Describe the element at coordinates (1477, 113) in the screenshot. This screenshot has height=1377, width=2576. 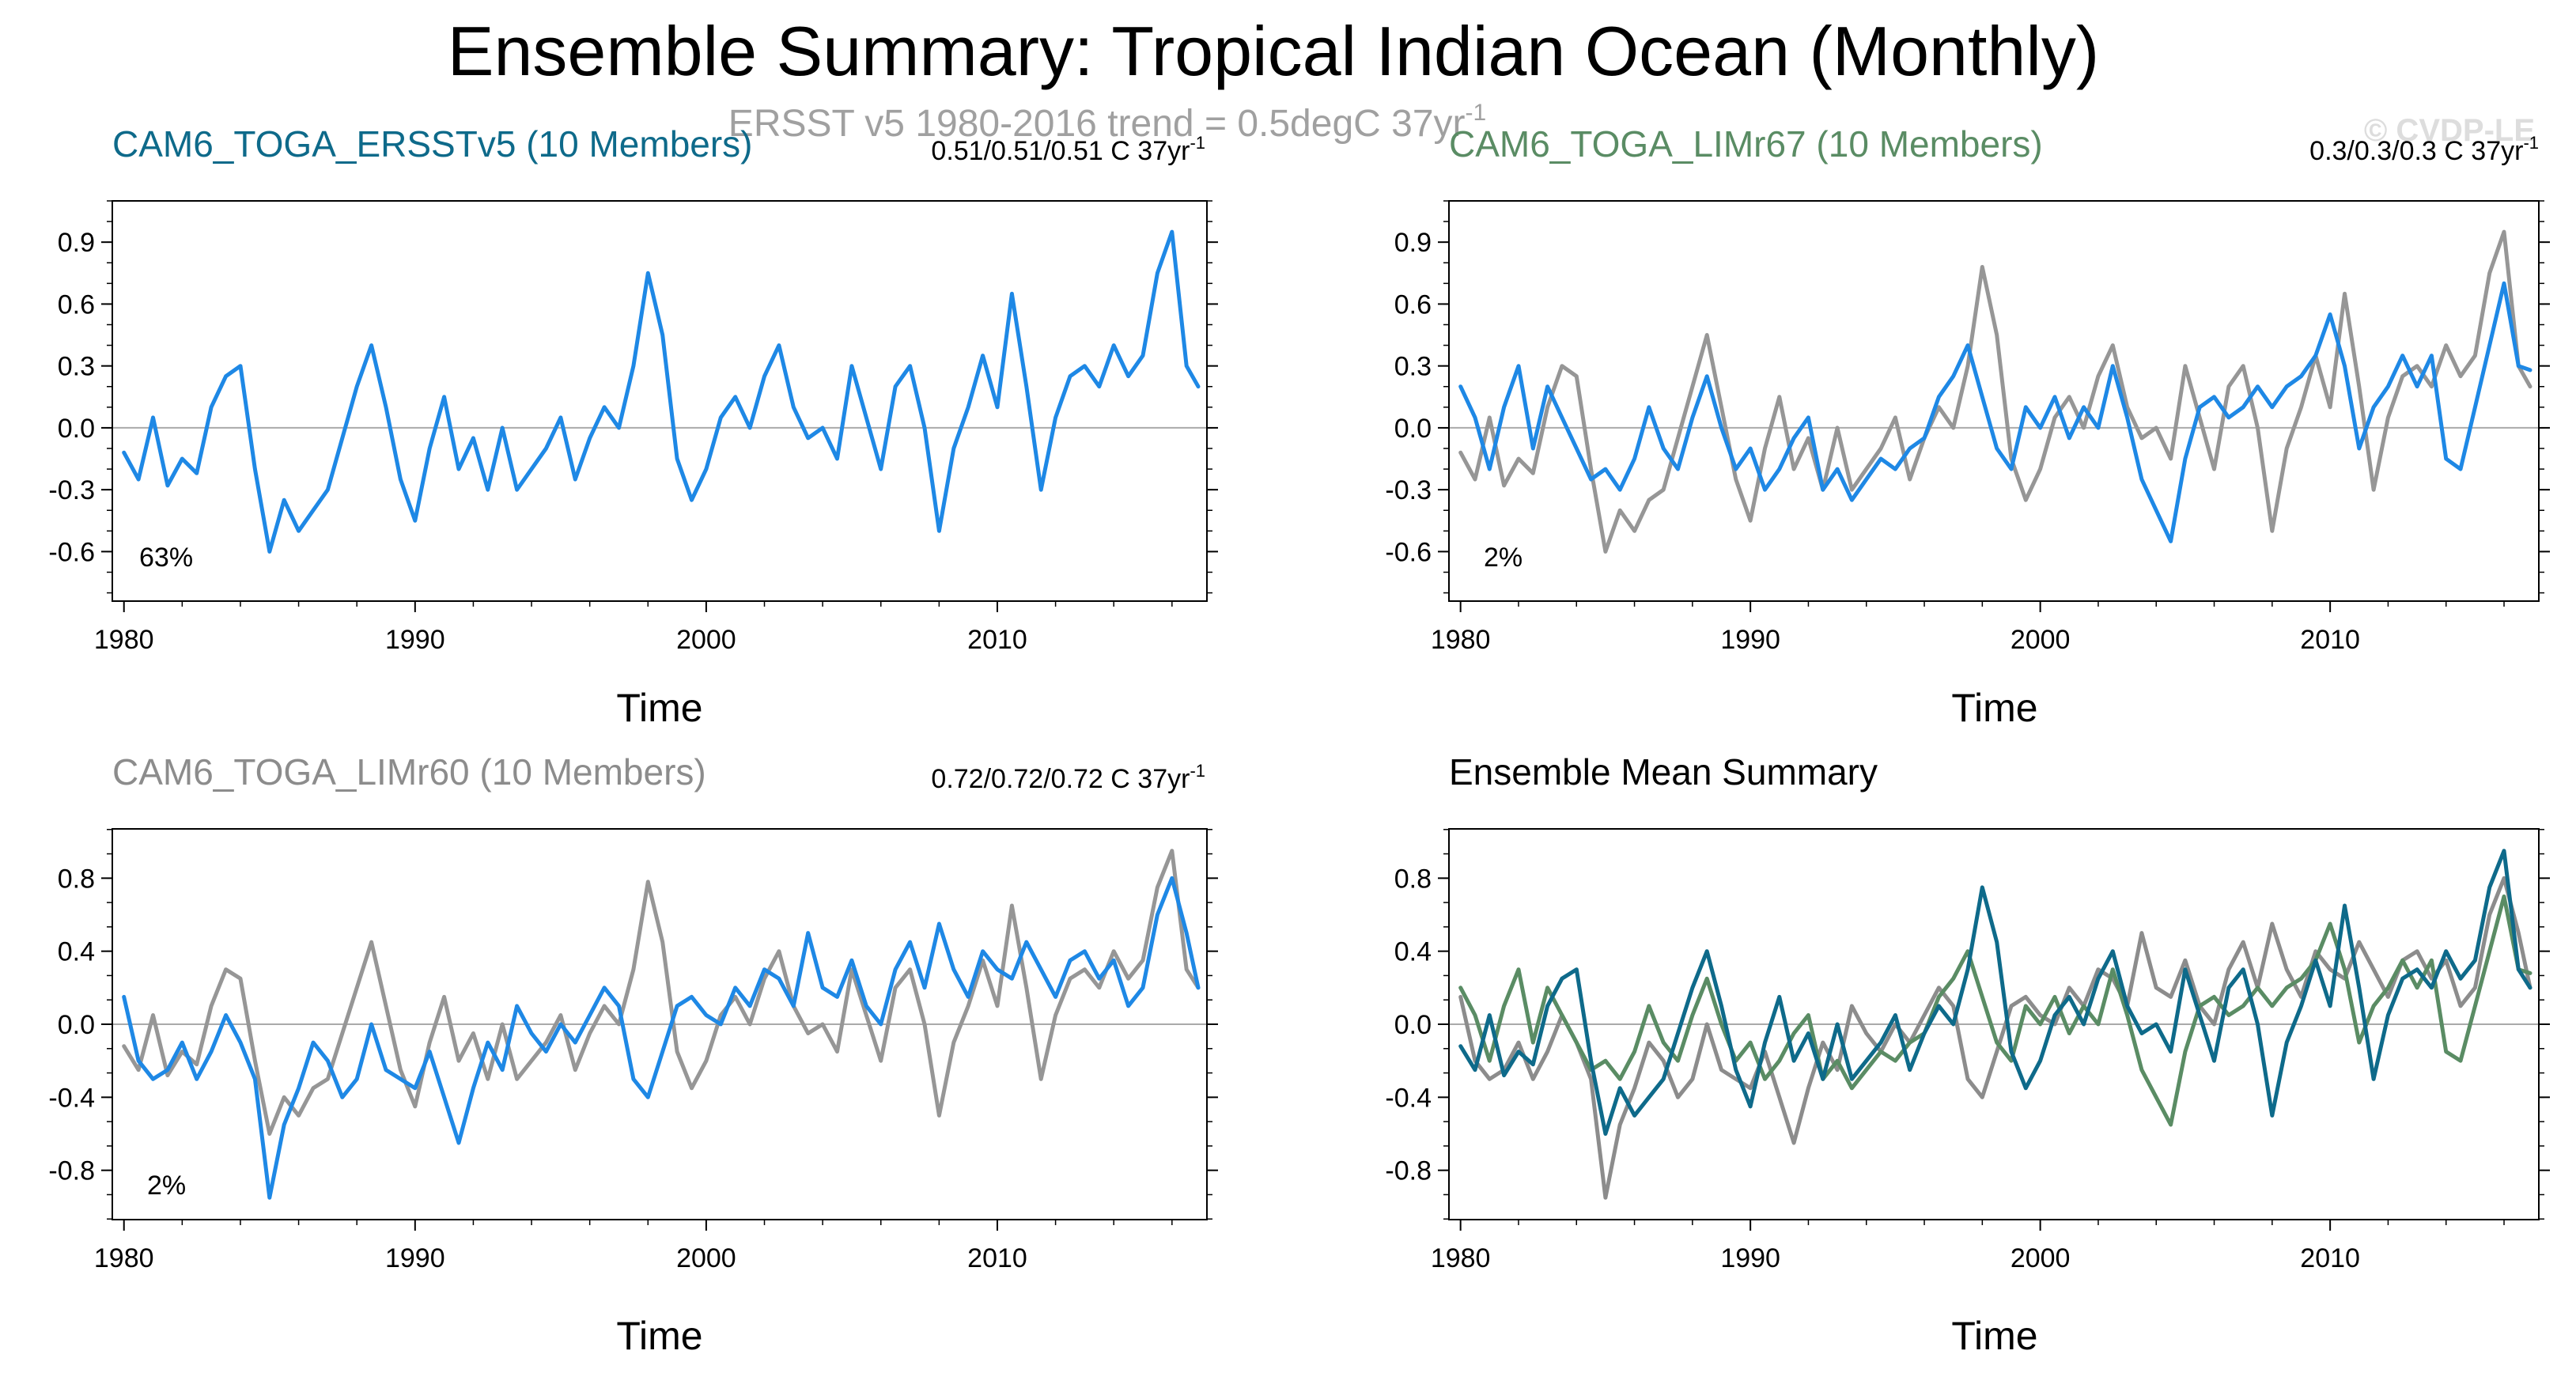
I see `obs-trend-sup: -1` at that location.